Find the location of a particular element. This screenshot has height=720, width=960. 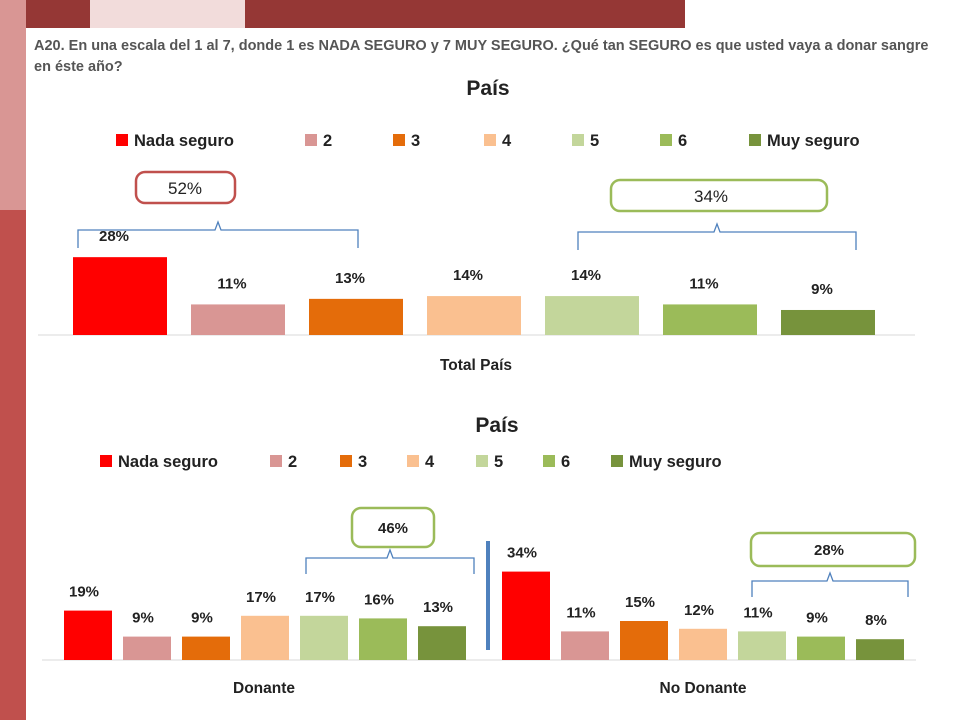

data-label-0: 28% is located at coordinates (114, 236).